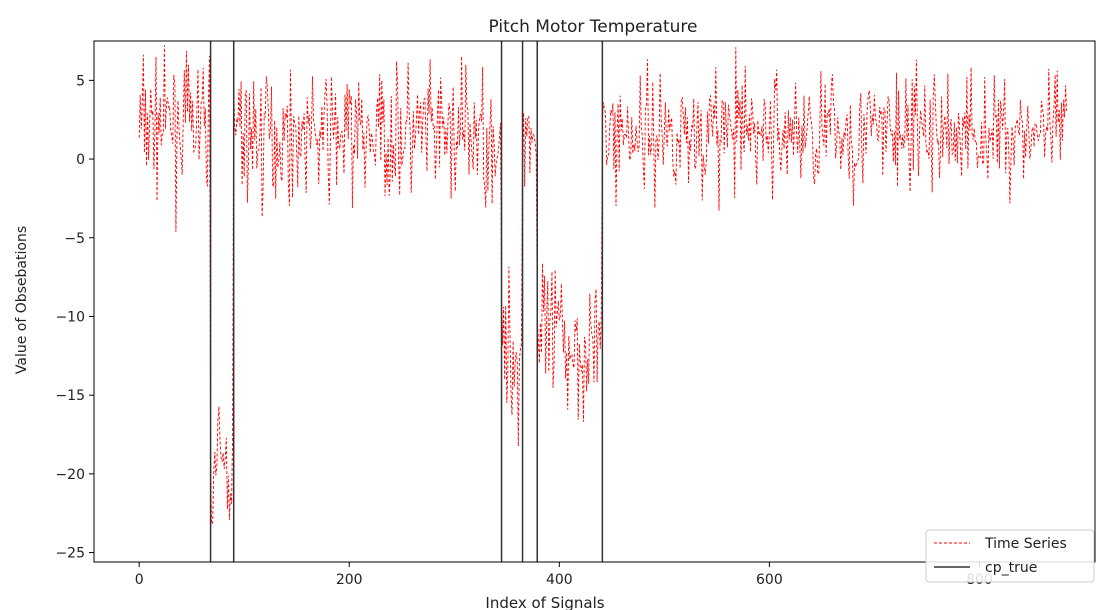  Describe the element at coordinates (1025, 544) in the screenshot. I see `legend-label-time-series: Time Series` at that location.